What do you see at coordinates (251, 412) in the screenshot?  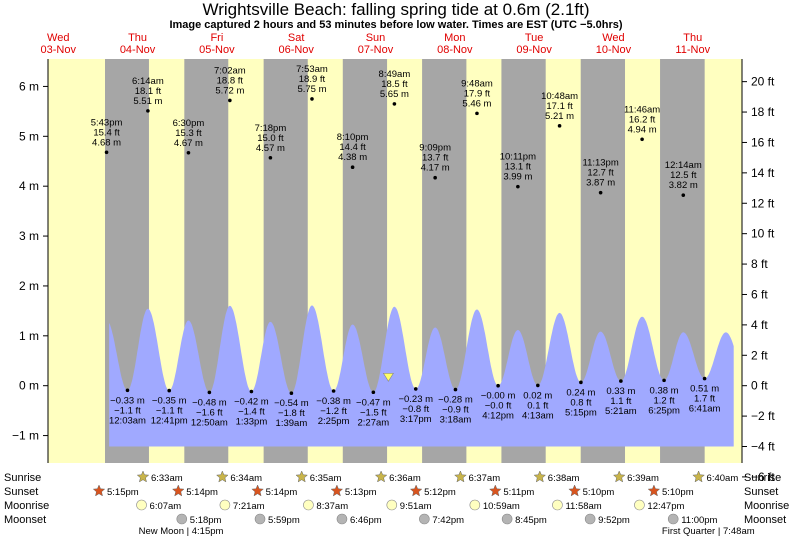 I see `low-tide-feet: −1.4 ft` at bounding box center [251, 412].